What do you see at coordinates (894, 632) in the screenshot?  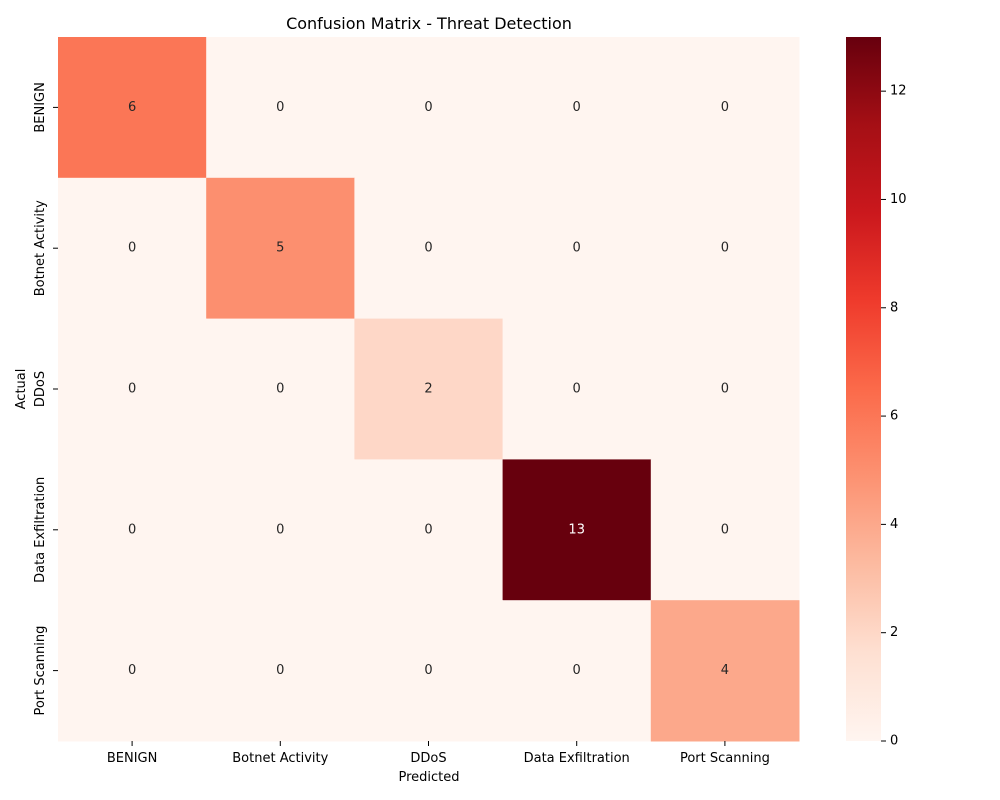 I see `colorbar-tick-label: 2` at bounding box center [894, 632].